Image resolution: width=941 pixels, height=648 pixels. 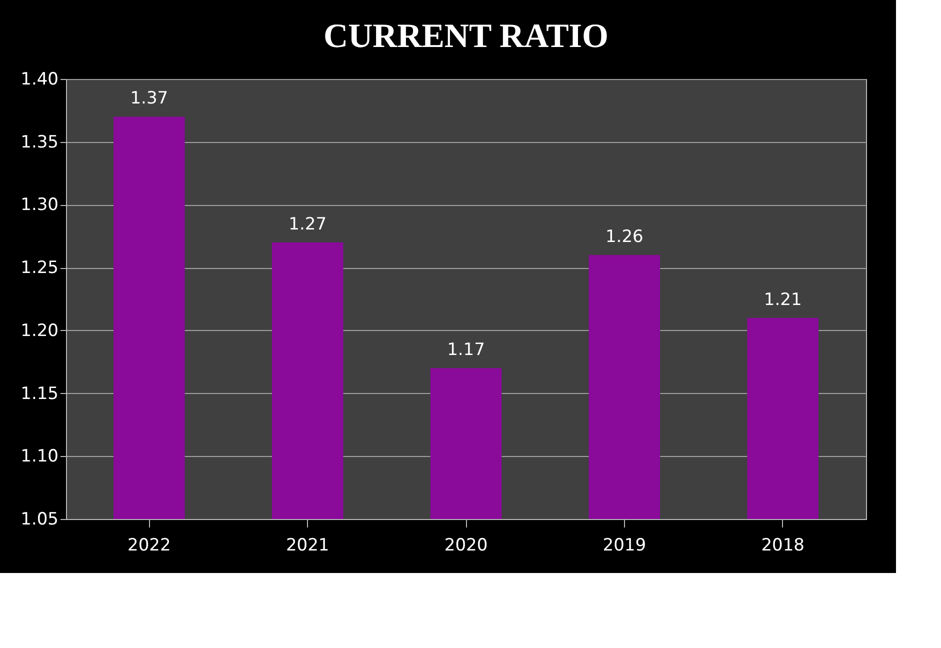 I want to click on x-tick-label: 2020, so click(x=466, y=546).